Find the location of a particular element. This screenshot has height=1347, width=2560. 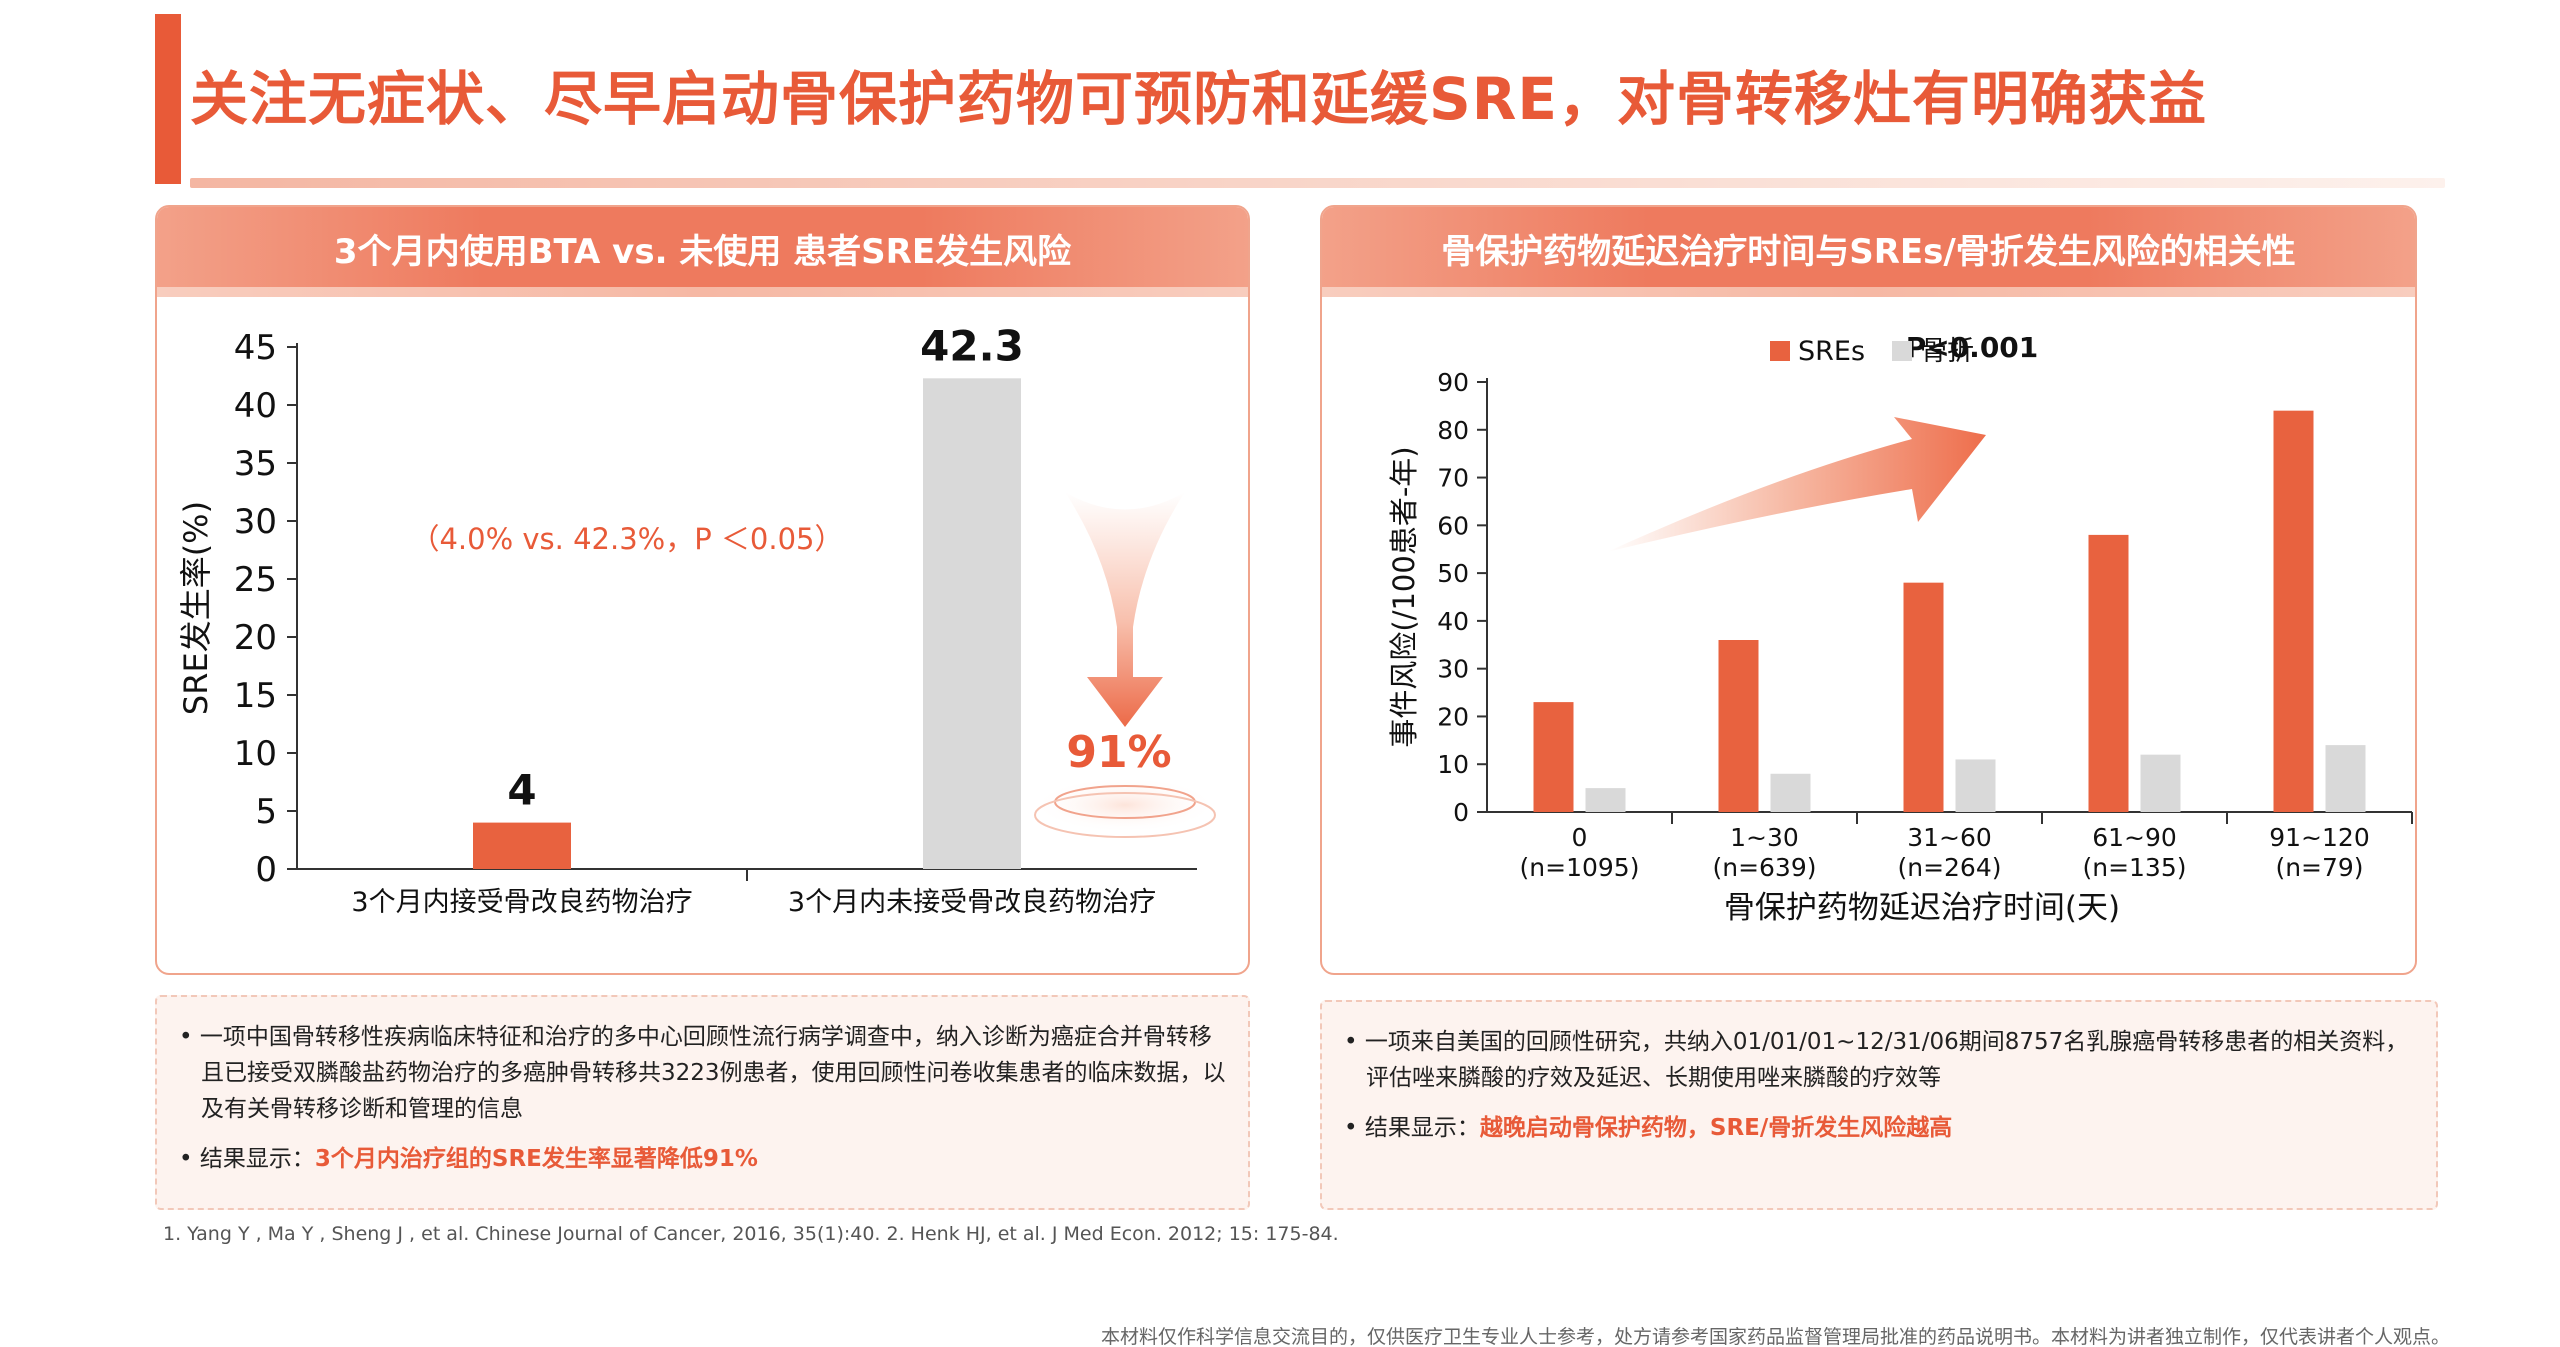

legend-label: 骨折 is located at coordinates (1947, 351).